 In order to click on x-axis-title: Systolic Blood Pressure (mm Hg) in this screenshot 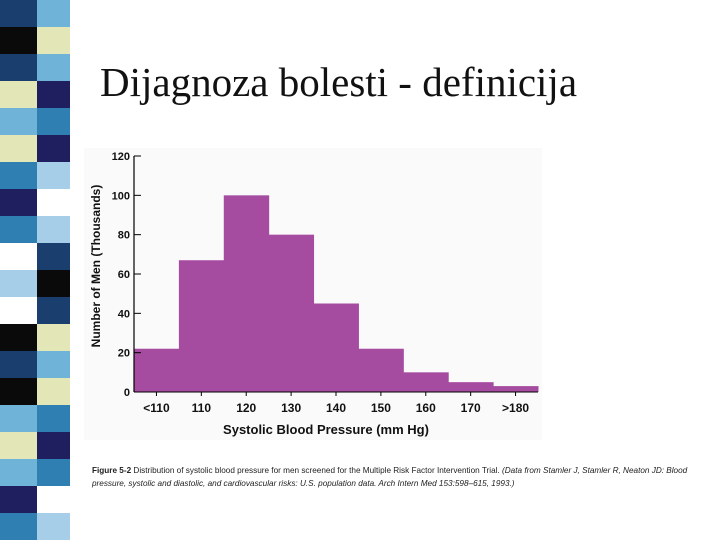, I will do `click(326, 429)`.